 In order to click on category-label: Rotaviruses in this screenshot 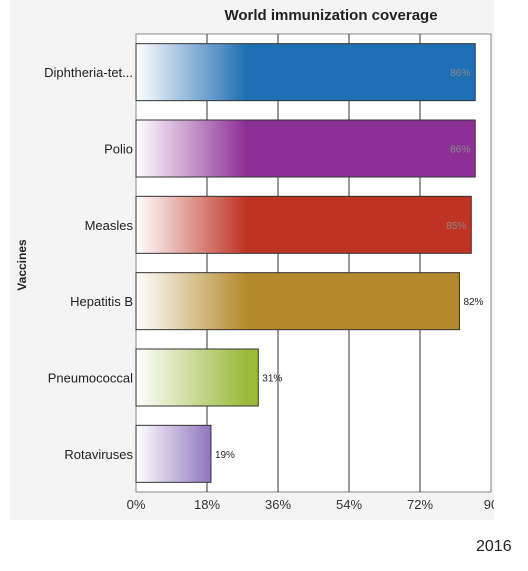, I will do `click(98, 454)`.